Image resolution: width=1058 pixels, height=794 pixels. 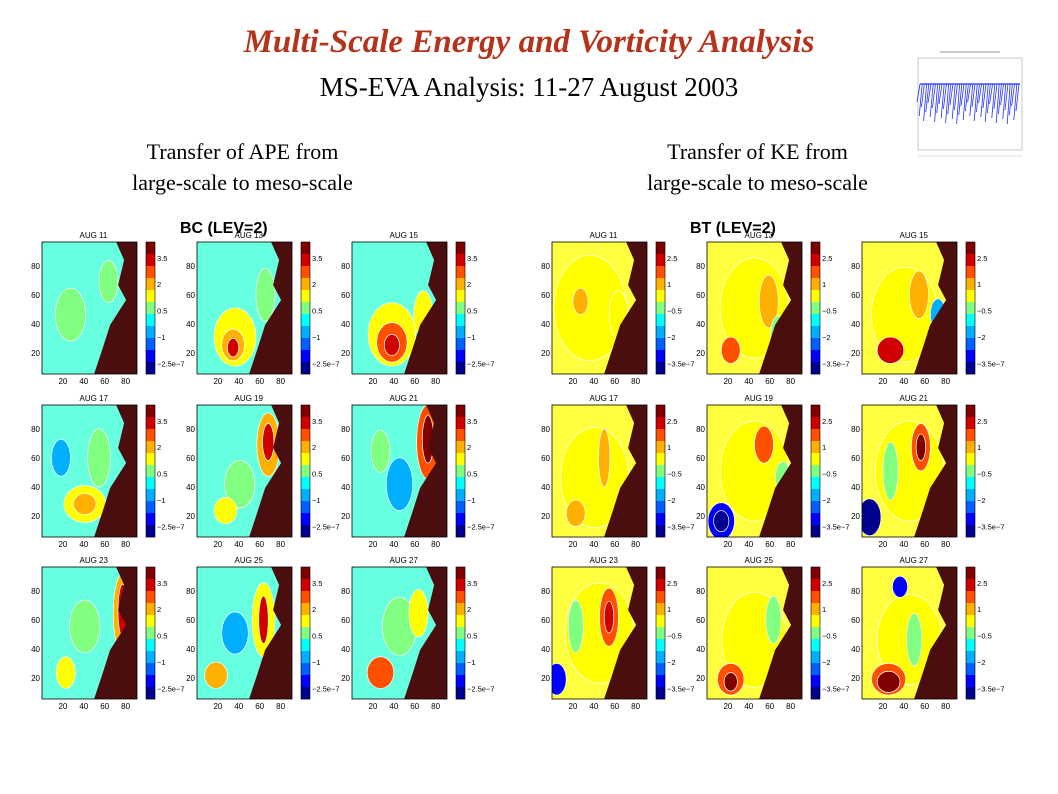 I want to click on bt-colorbar-tick-label: −0.5, so click(x=829, y=474).